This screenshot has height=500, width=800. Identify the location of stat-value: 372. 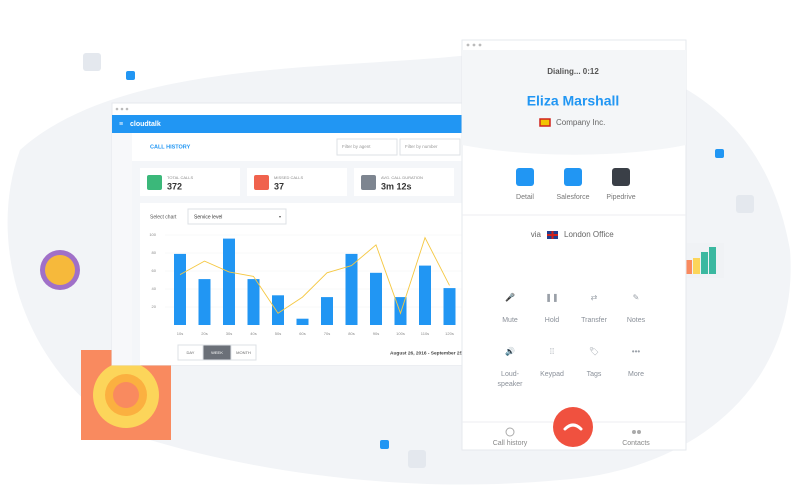
(174, 186).